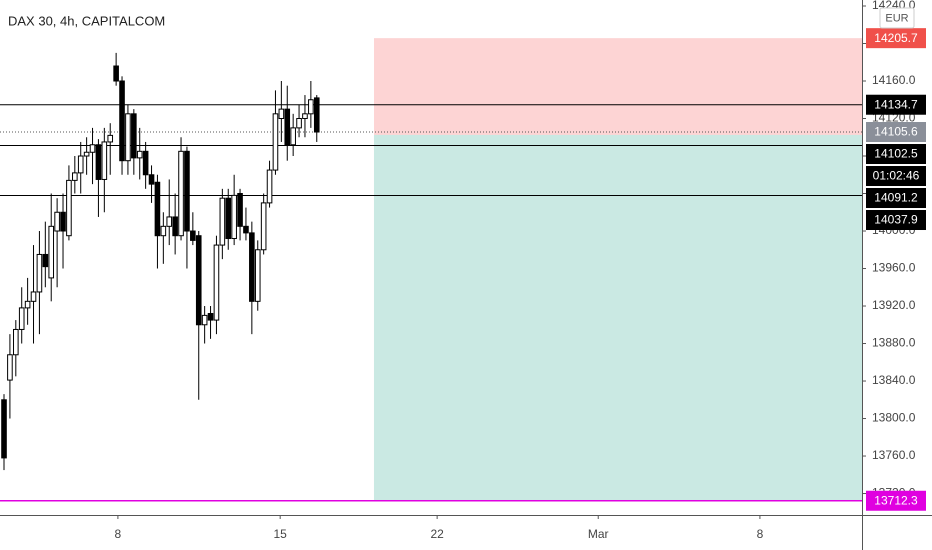 This screenshot has width=932, height=550. I want to click on price-label: 14102.5, so click(896, 154).